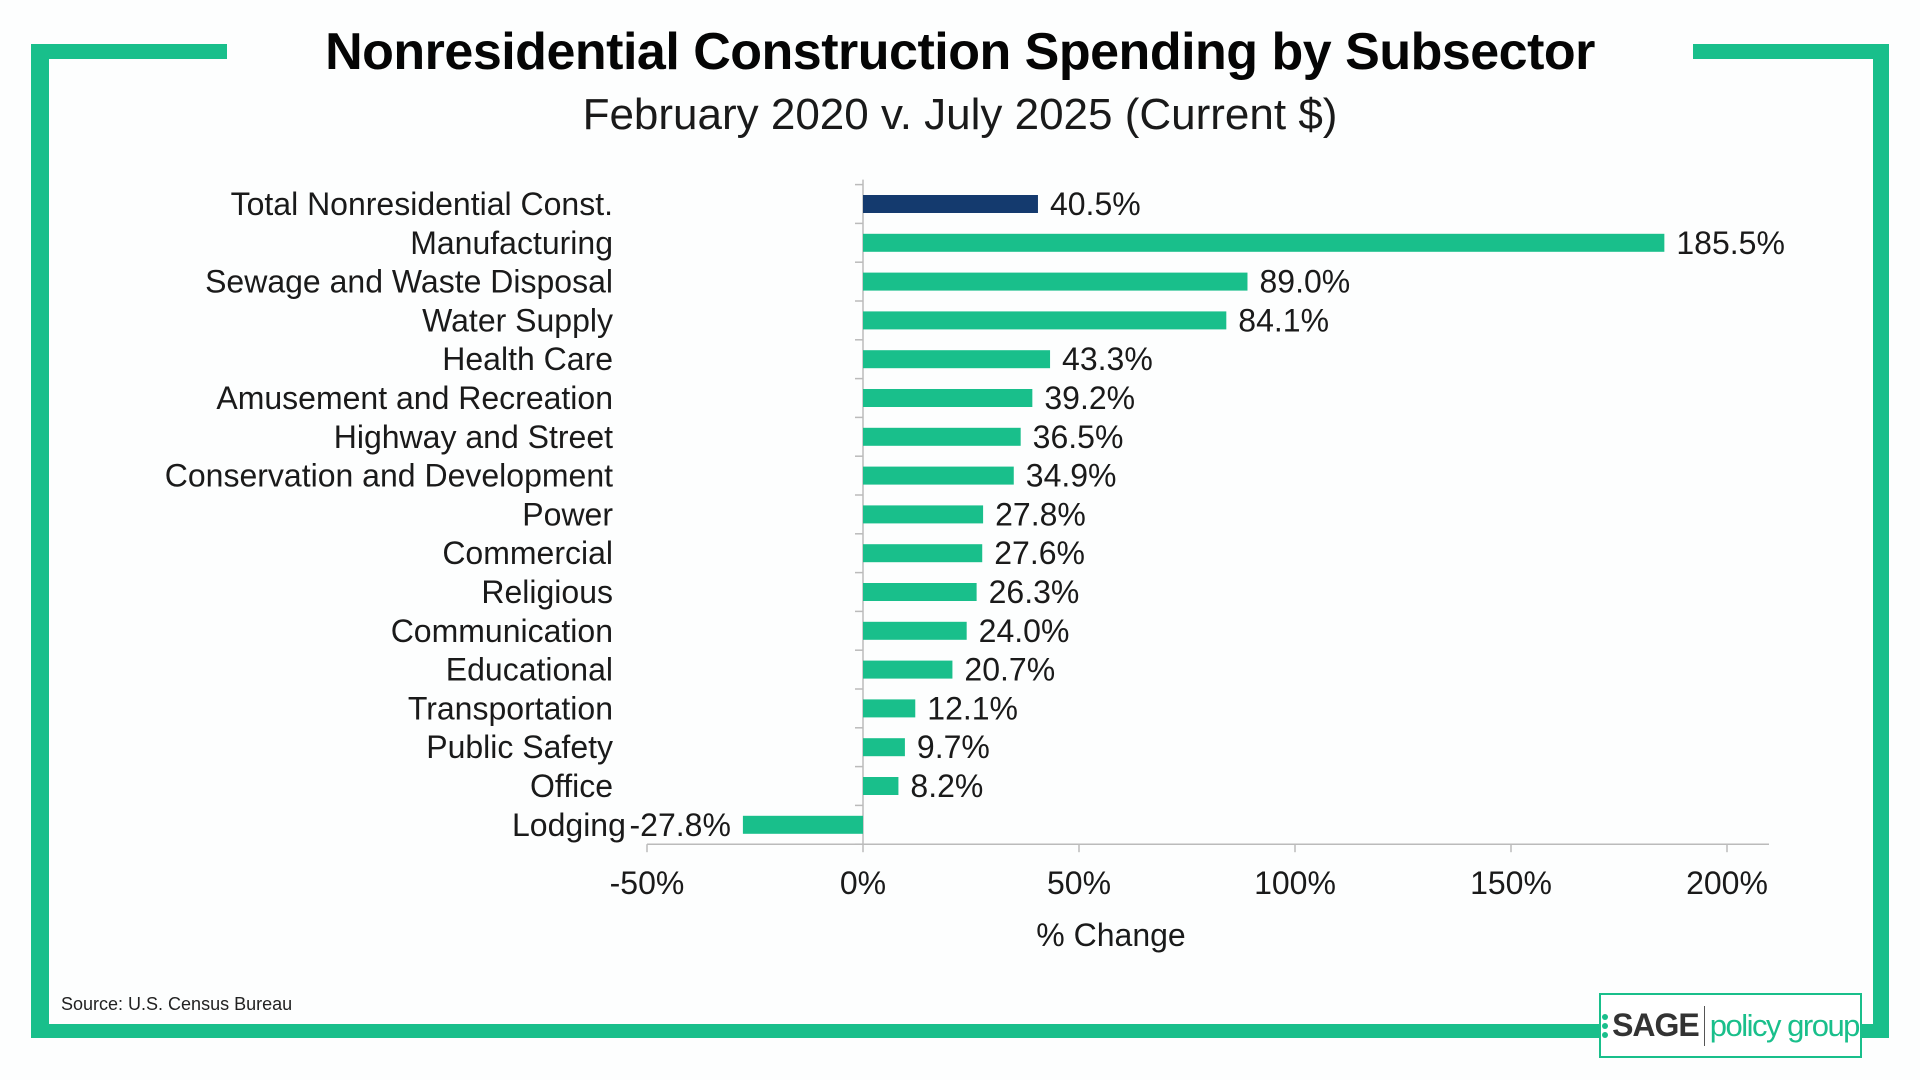  Describe the element at coordinates (422, 204) in the screenshot. I see `category-label: Total Nonresidential Const.` at that location.